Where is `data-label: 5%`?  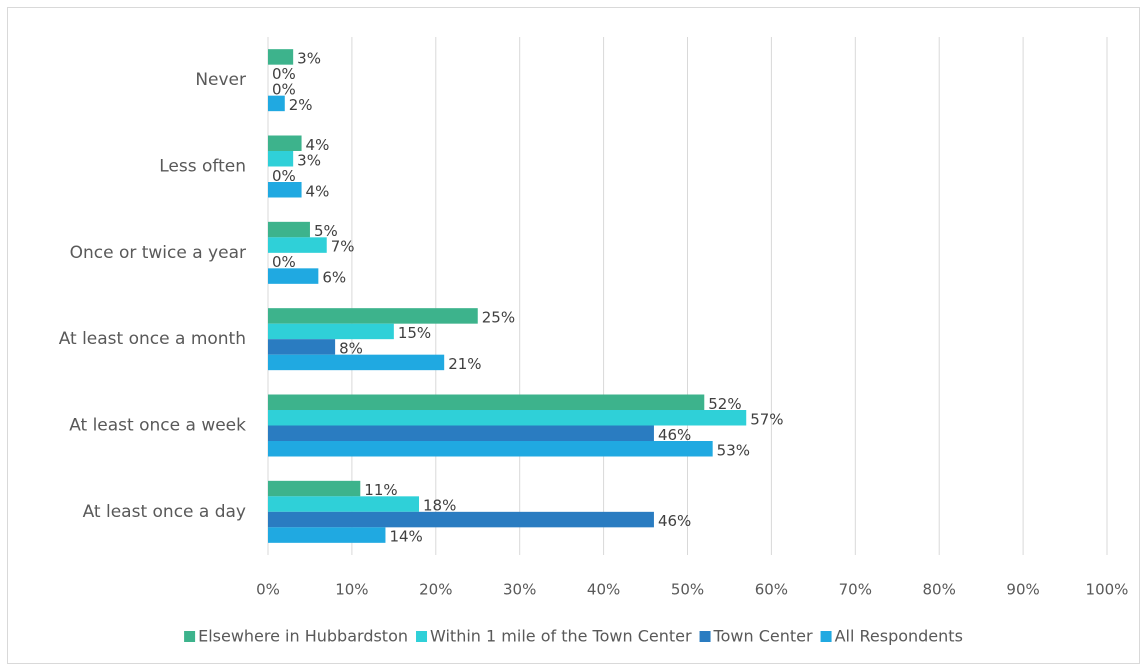 data-label: 5% is located at coordinates (326, 231).